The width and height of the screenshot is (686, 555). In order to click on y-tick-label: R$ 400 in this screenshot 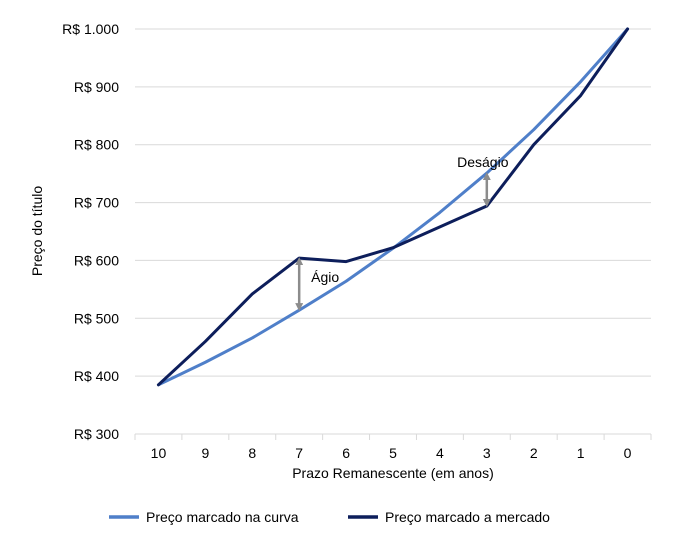, I will do `click(96, 376)`.